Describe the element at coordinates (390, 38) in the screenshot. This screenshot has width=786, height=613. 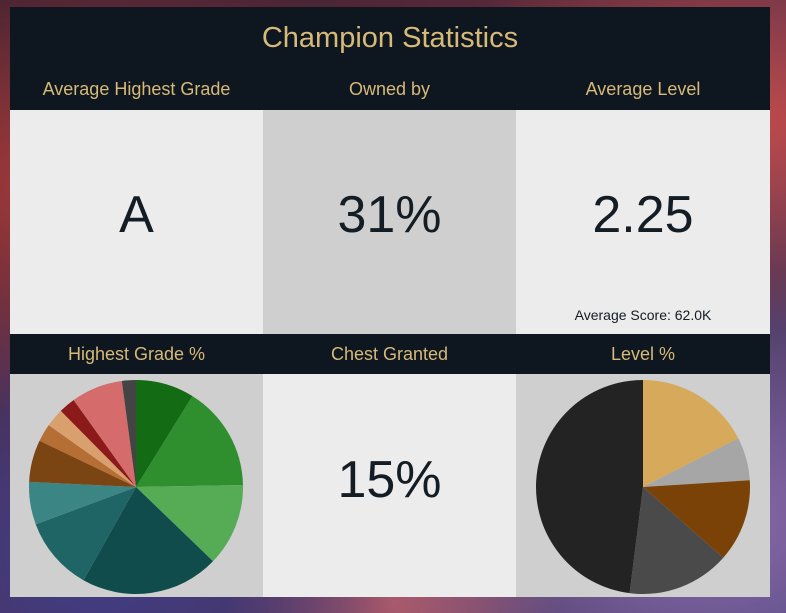
I see `panel-title: Champion Statistics` at that location.